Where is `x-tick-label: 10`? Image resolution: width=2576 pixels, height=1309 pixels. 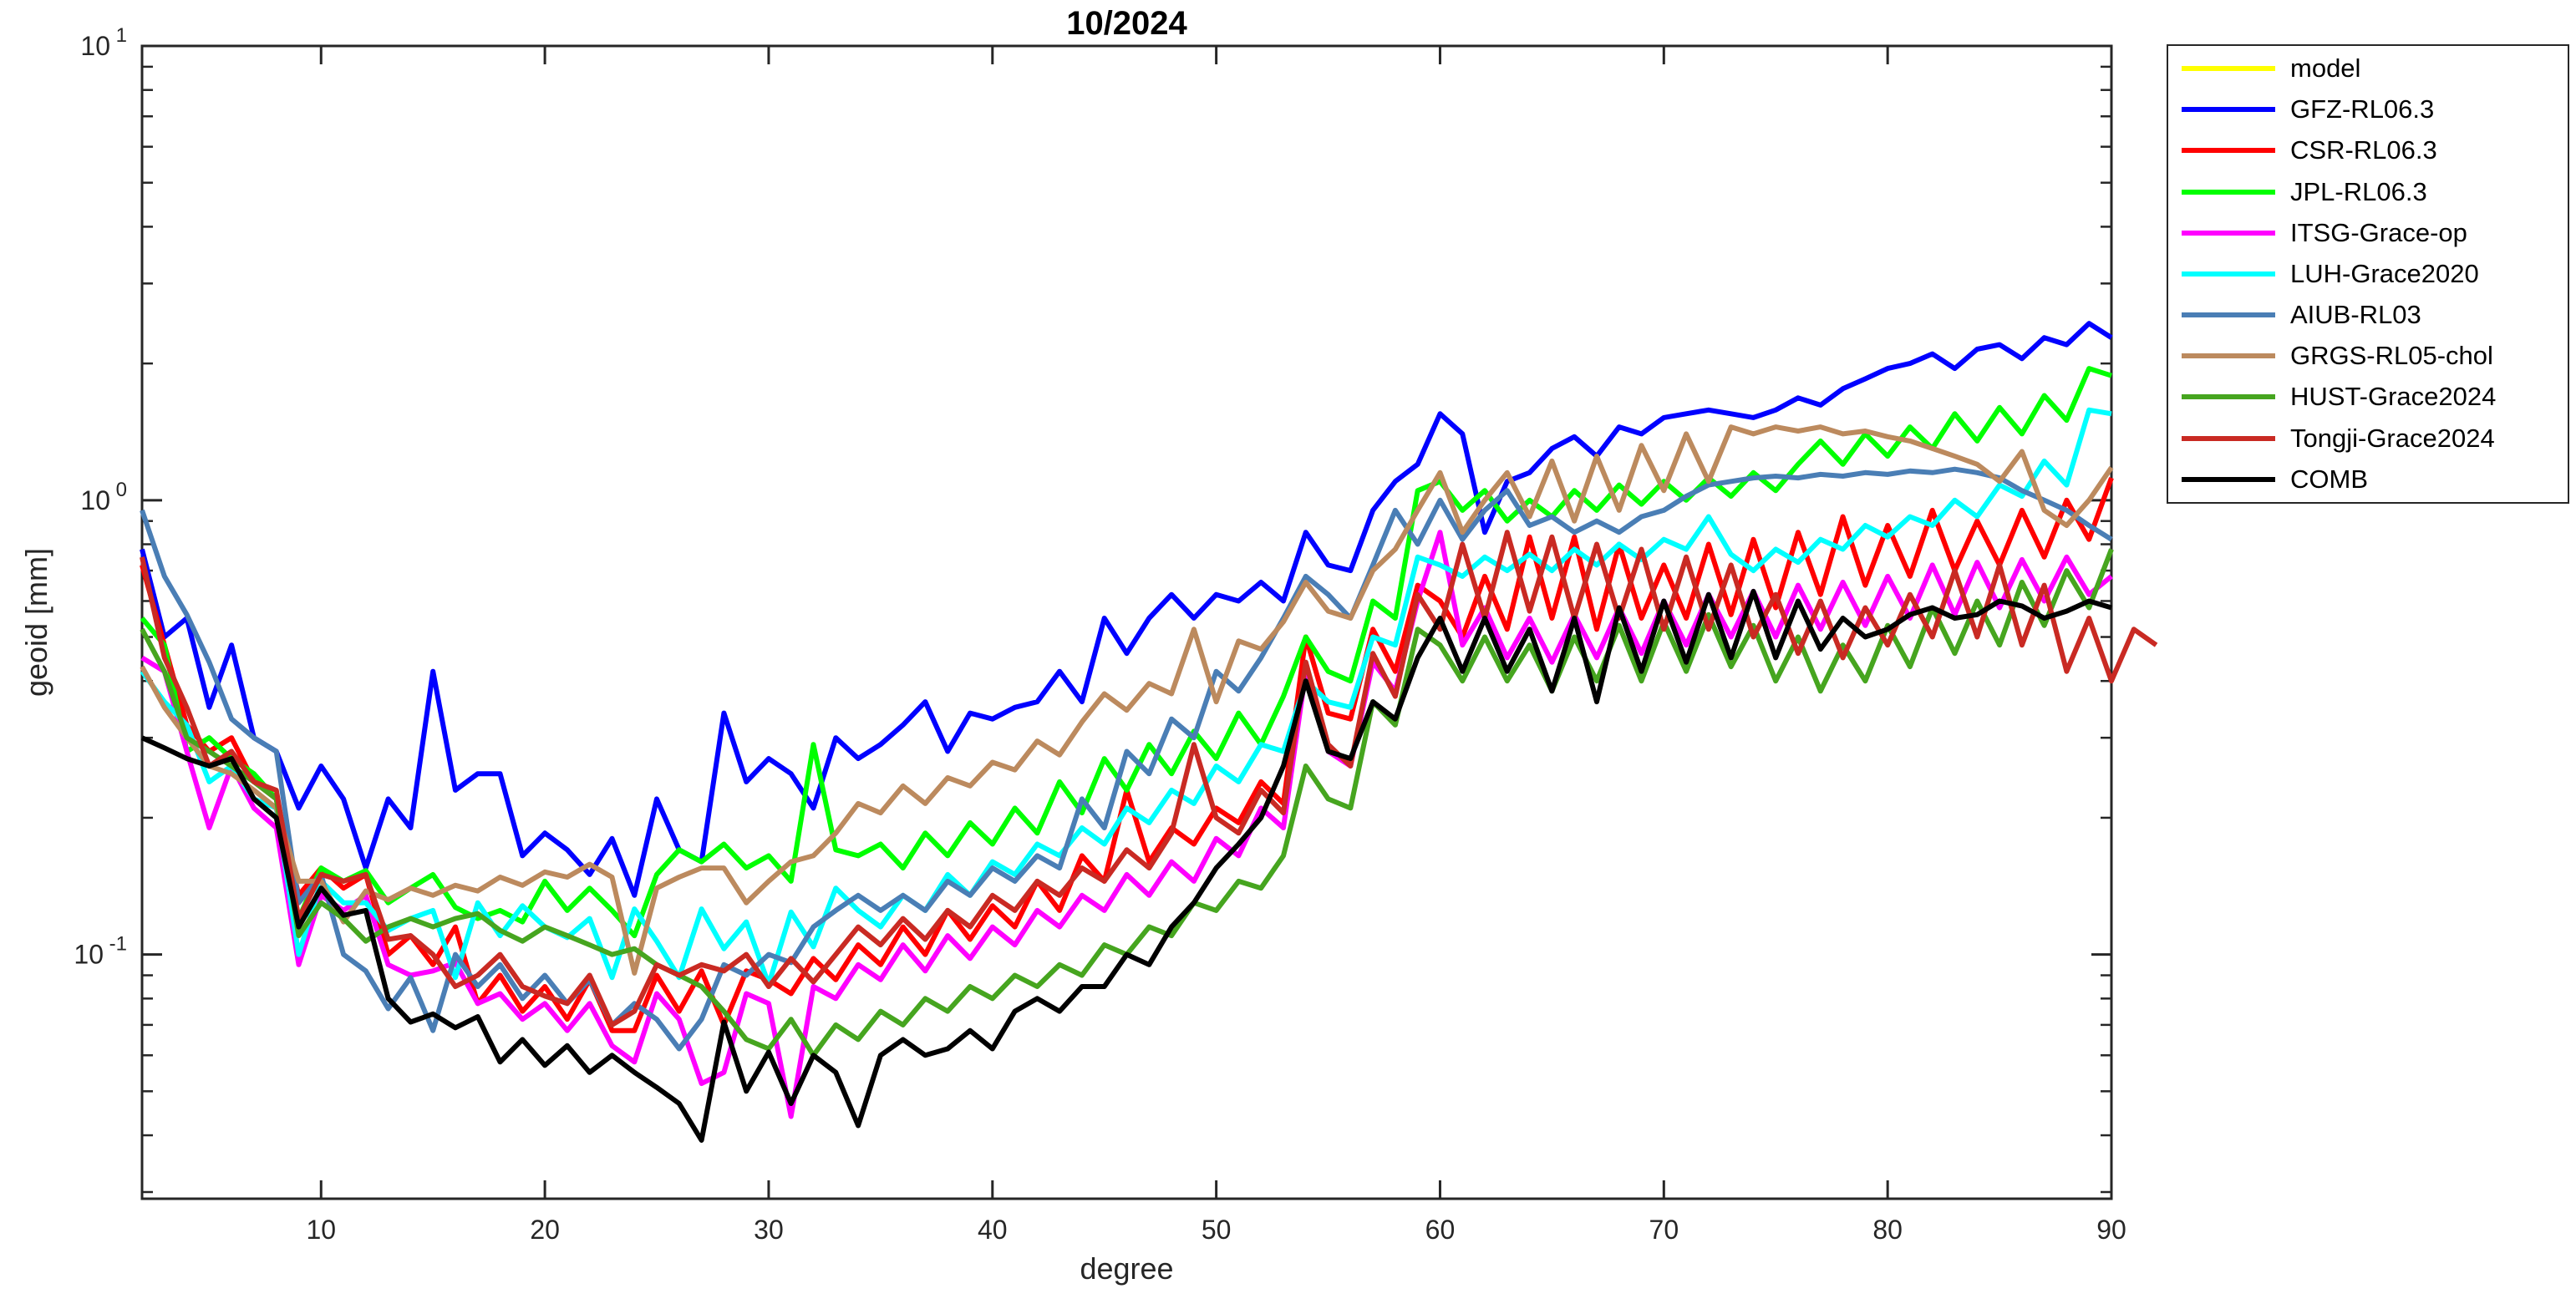
x-tick-label: 10 is located at coordinates (321, 1230).